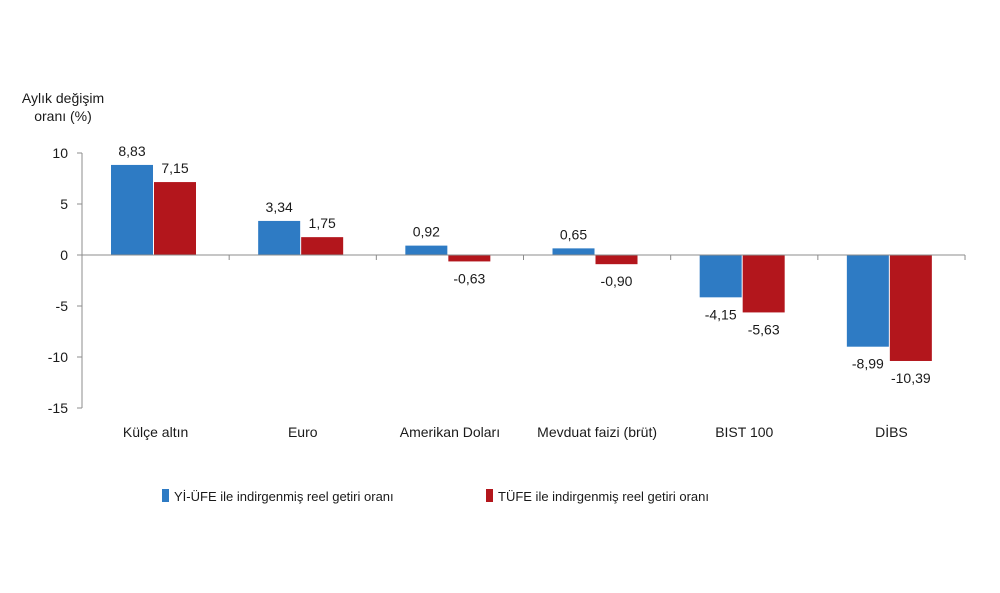 This screenshot has height=593, width=1000. Describe the element at coordinates (63, 116) in the screenshot. I see `y-axis-label-line: oranı (%)` at that location.